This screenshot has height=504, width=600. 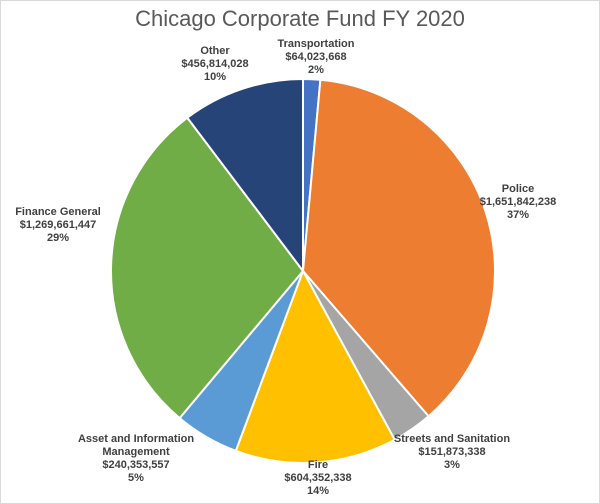 I want to click on slice-name: Streets and Sanitation, so click(x=452, y=439).